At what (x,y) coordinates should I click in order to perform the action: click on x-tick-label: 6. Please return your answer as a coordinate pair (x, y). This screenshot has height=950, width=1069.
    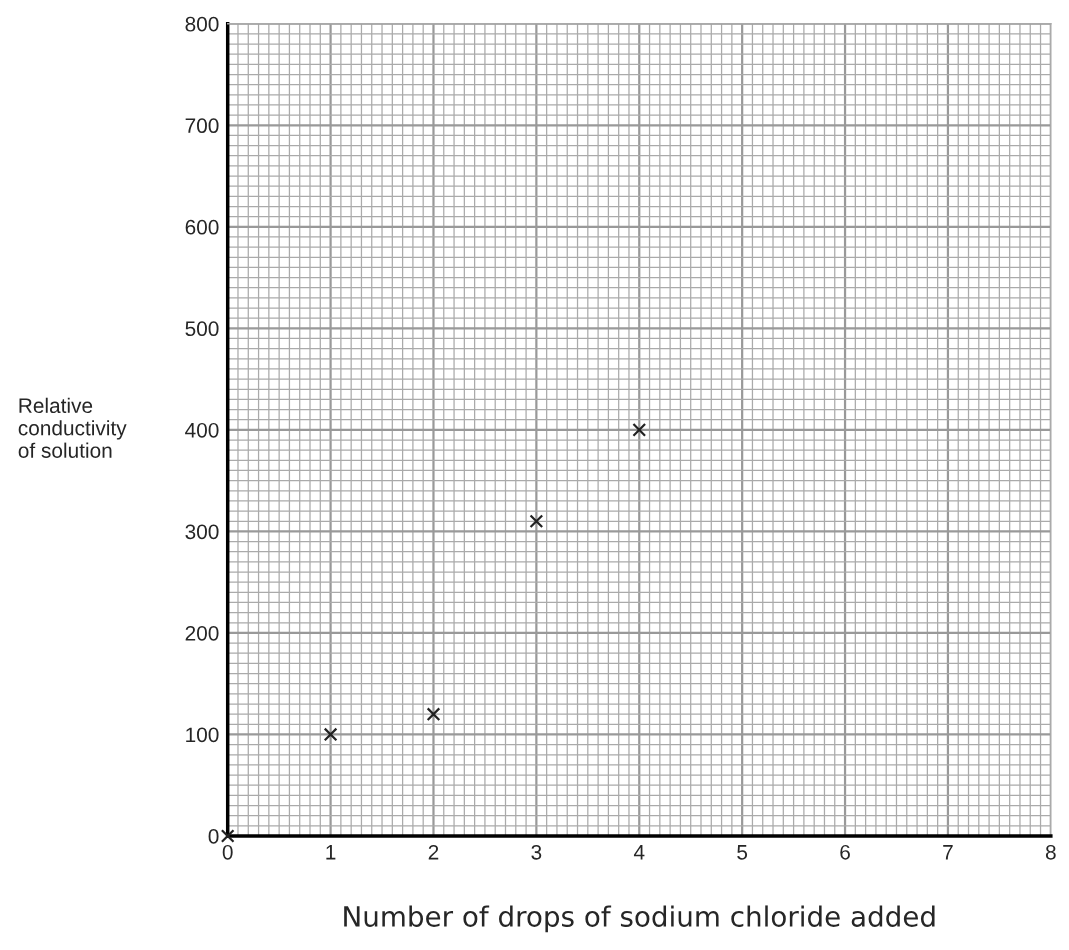
    Looking at the image, I should click on (845, 852).